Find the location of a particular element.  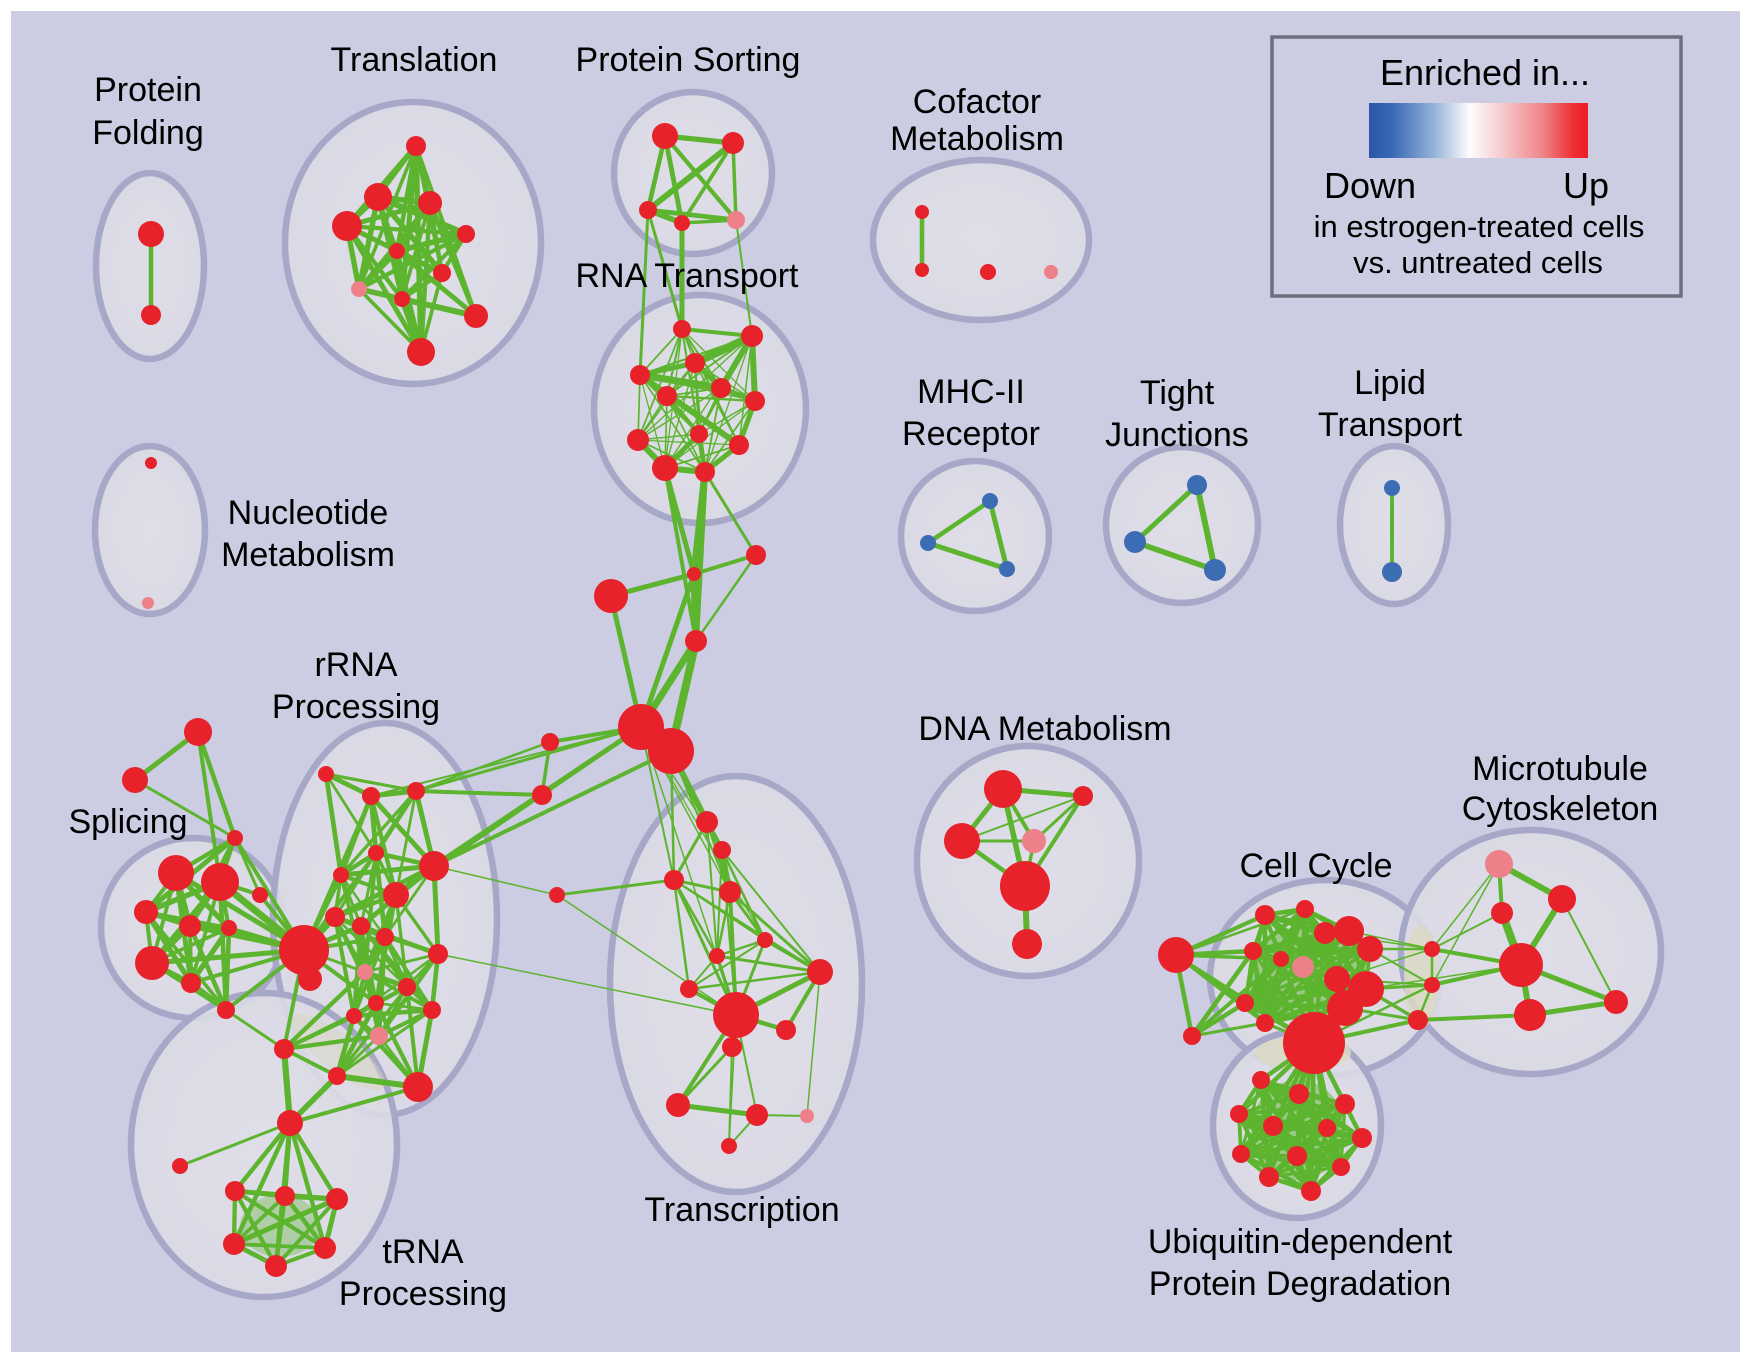

svg-text: Transport is located at coordinates (1390, 425).